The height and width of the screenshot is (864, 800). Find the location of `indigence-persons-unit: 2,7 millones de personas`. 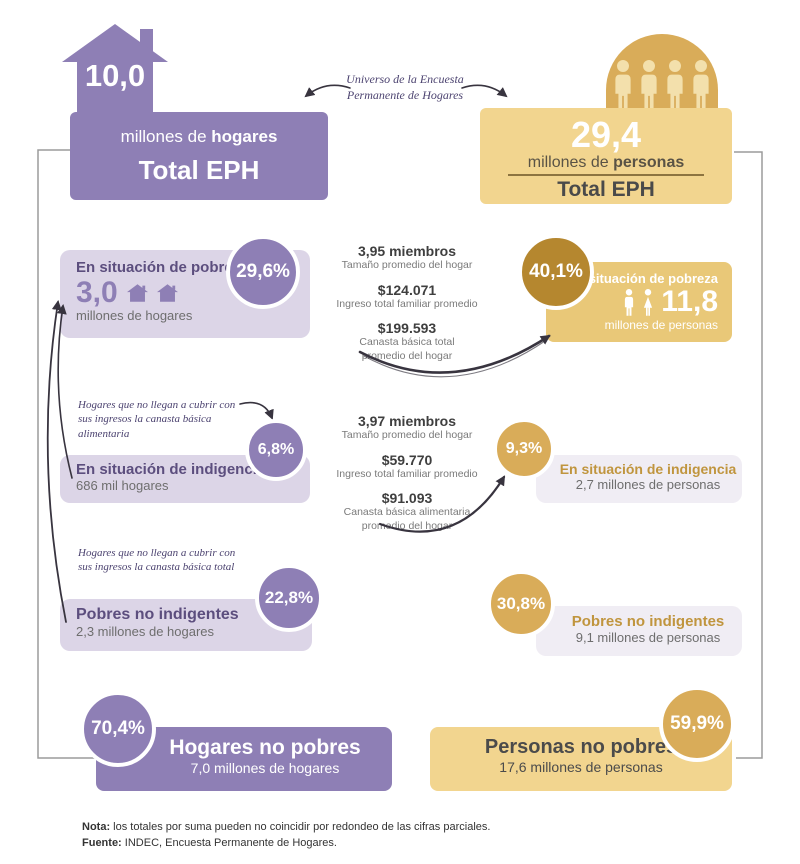

indigence-persons-unit: 2,7 millones de personas is located at coordinates (648, 484).